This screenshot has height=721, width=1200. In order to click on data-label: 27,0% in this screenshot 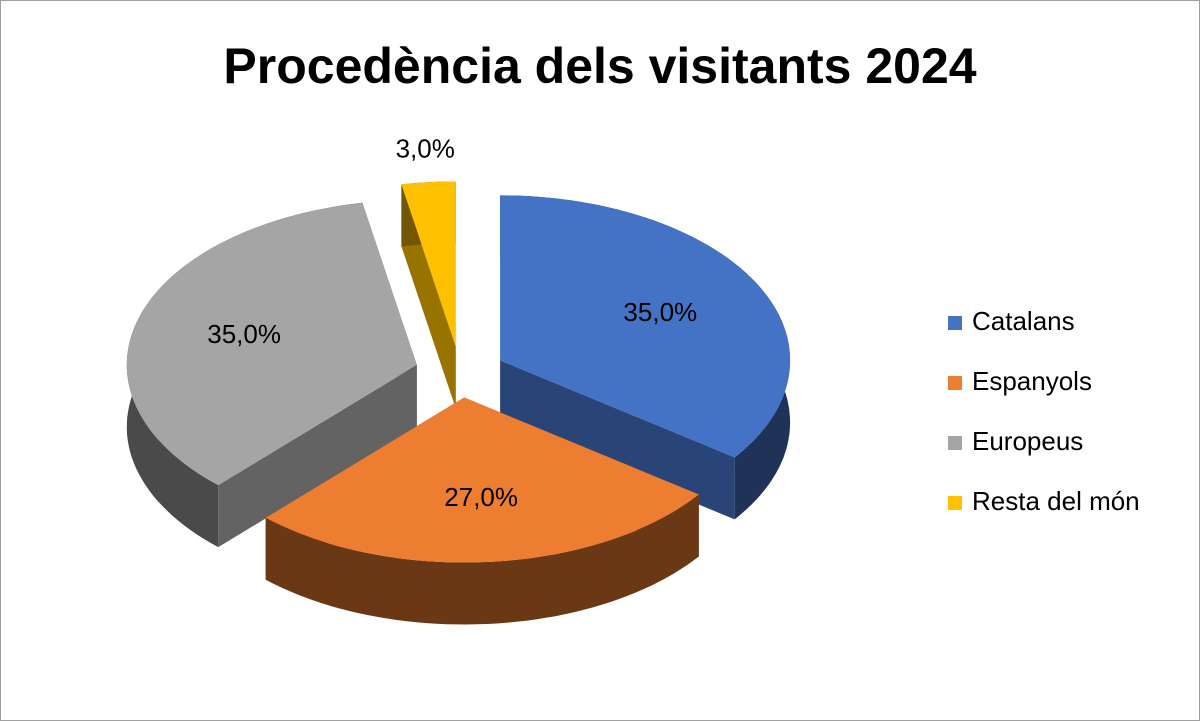, I will do `click(481, 497)`.